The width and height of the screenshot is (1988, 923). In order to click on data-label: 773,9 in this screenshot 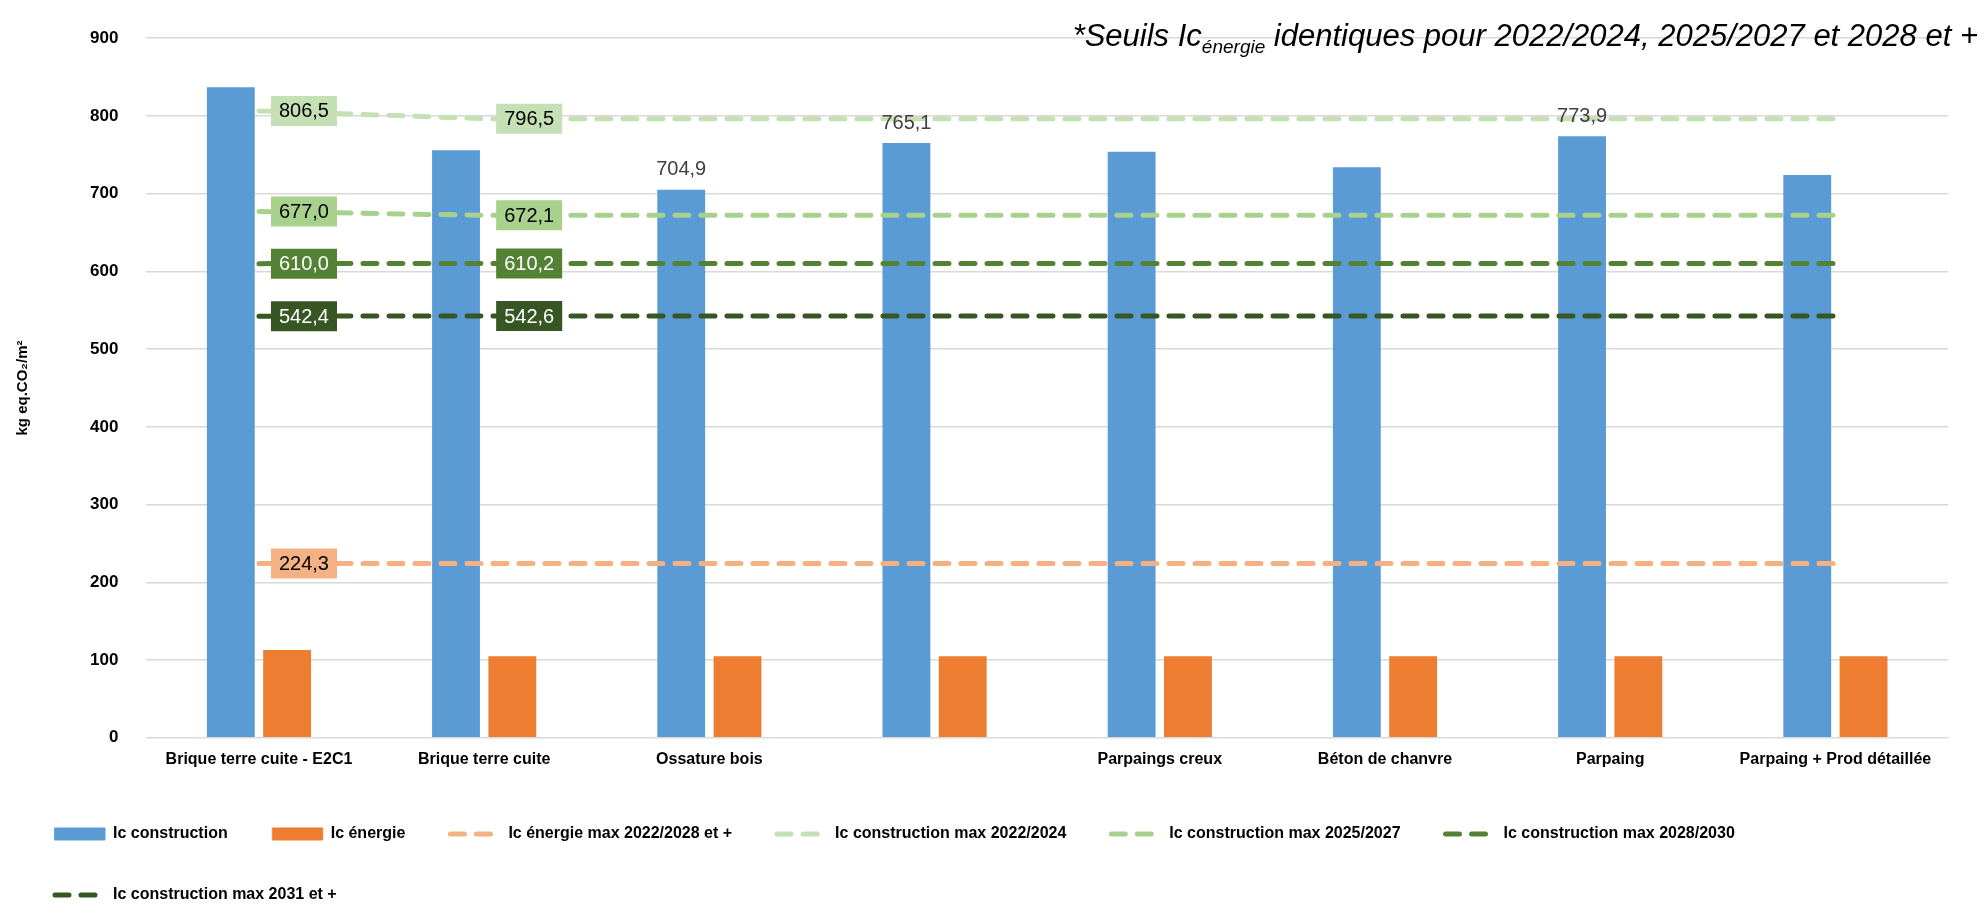, I will do `click(1582, 114)`.